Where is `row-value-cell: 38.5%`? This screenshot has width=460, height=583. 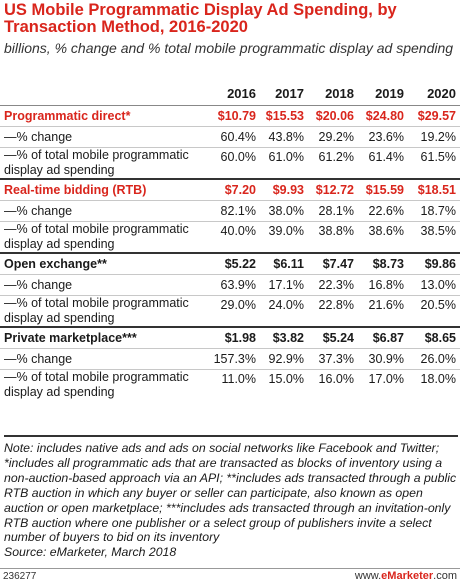 row-value-cell: 38.5% is located at coordinates (434, 236).